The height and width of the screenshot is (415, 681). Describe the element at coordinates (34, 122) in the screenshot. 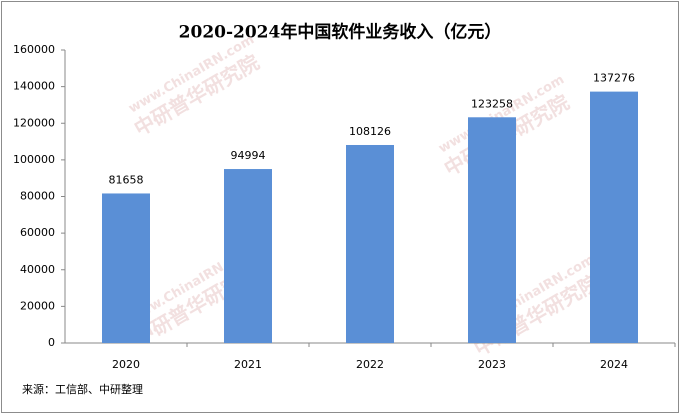

I see `y-tick-label: 120000` at that location.